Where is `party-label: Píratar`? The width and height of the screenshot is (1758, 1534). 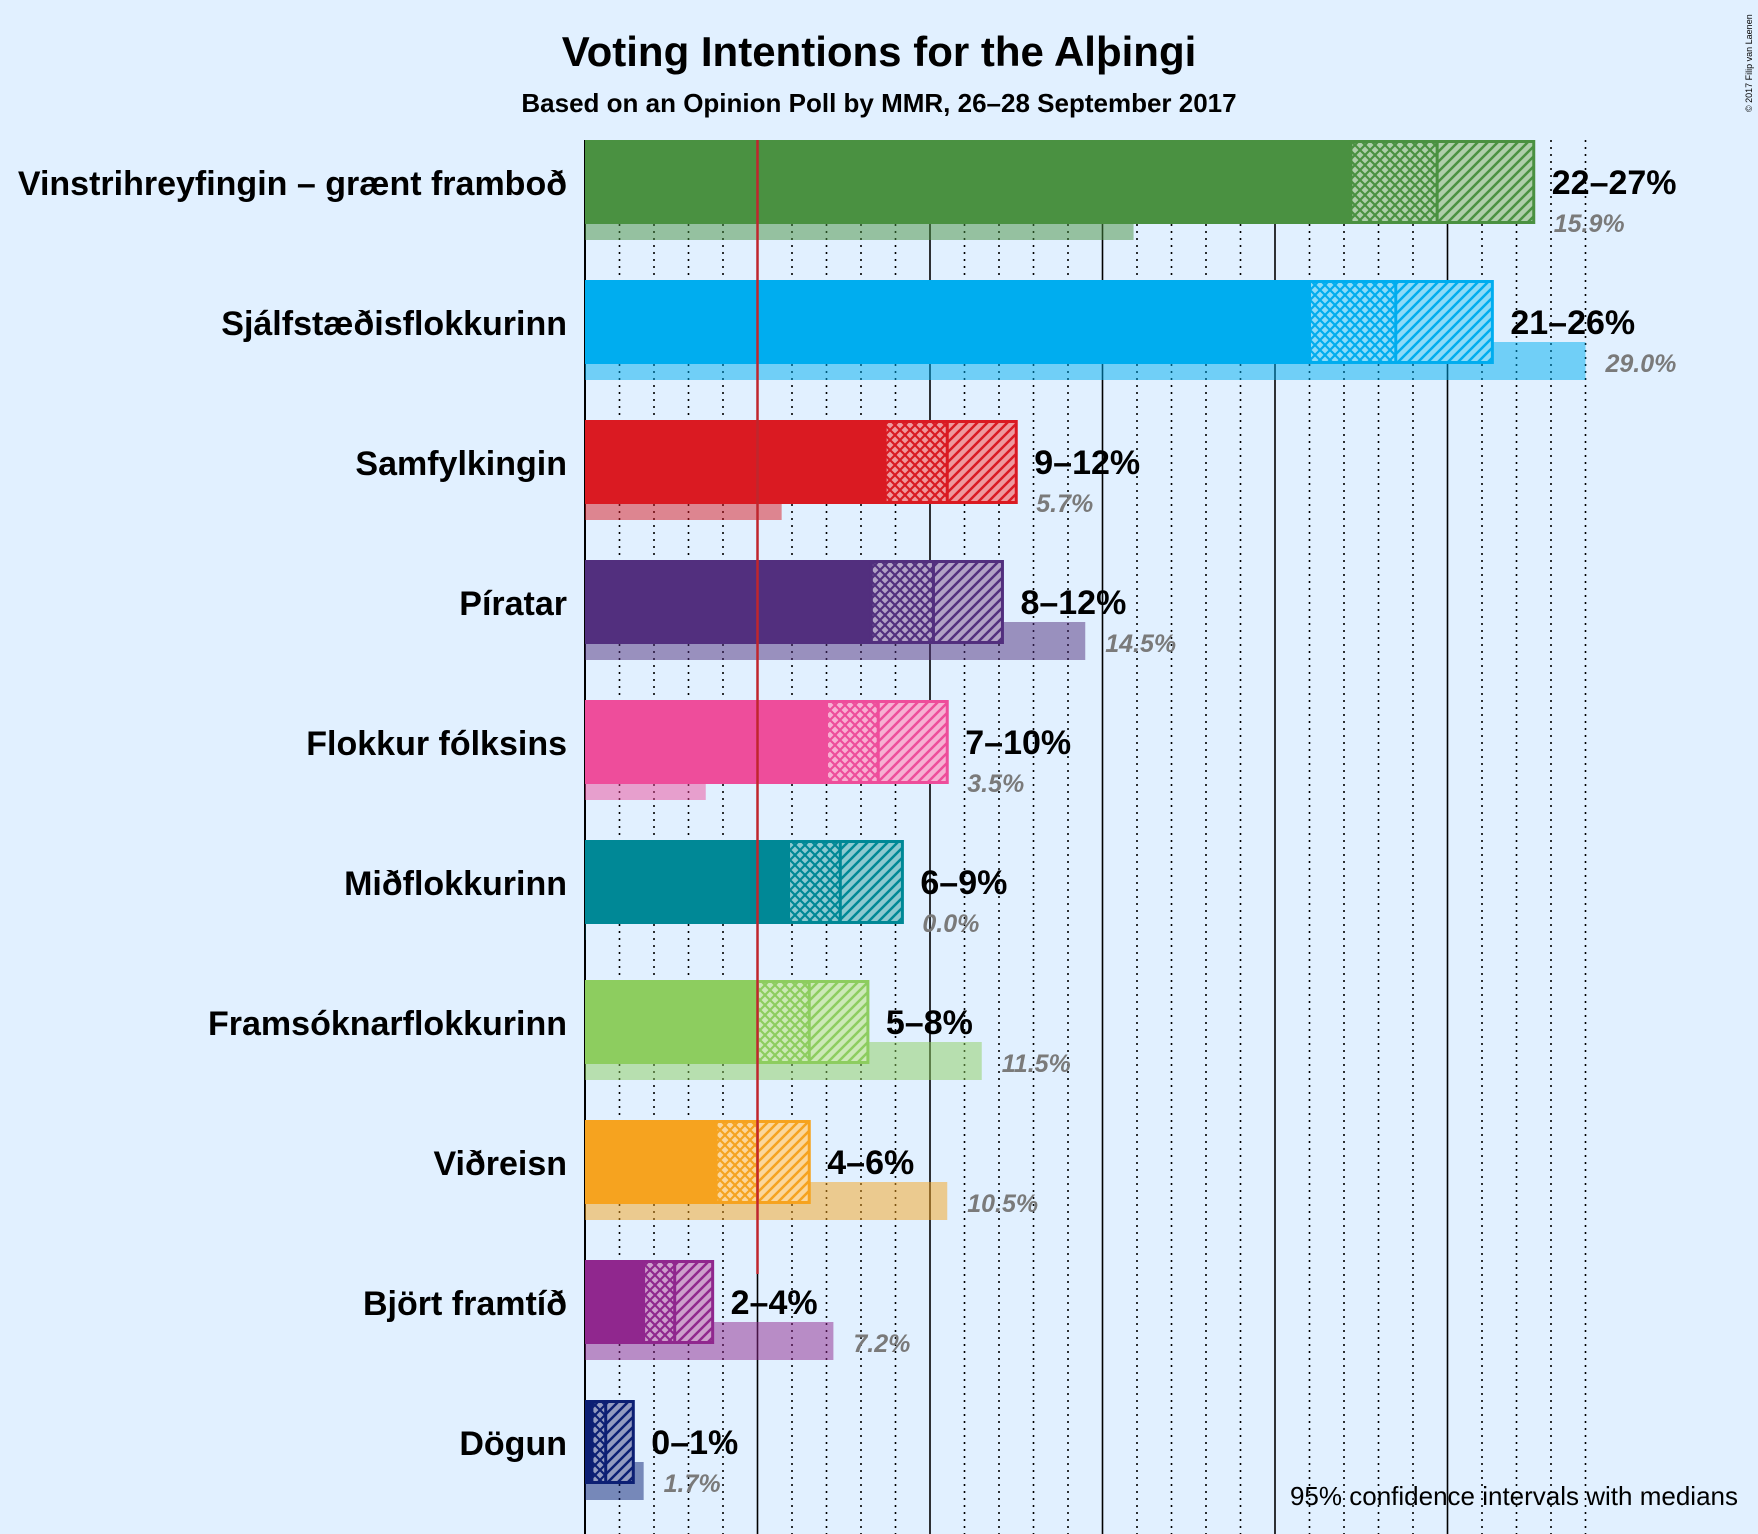
party-label: Píratar is located at coordinates (513, 604).